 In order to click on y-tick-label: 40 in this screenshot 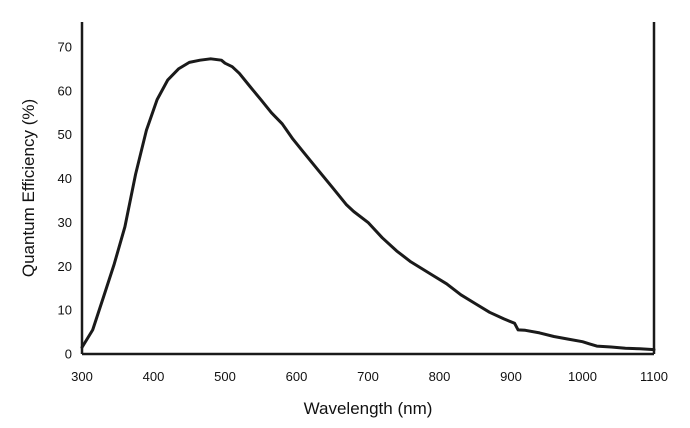, I will do `click(65, 178)`.